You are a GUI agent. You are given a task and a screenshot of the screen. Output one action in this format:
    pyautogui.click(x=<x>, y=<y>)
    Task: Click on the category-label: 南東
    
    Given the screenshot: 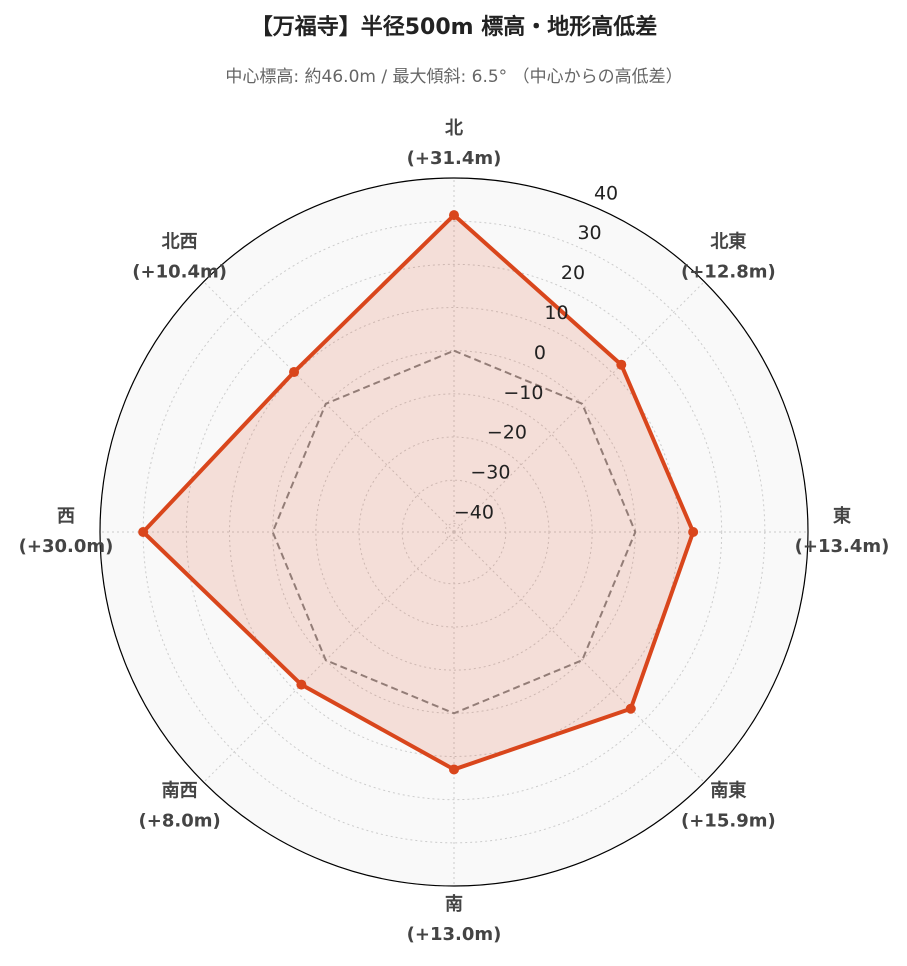 What is the action you would take?
    pyautogui.click(x=728, y=790)
    